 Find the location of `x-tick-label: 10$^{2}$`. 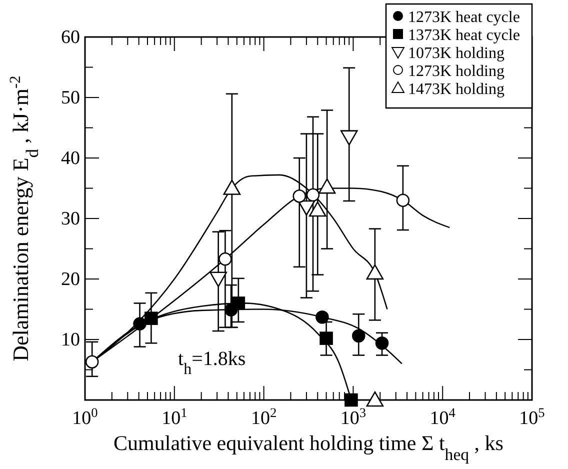

x-tick-label: 10$^{2}$ is located at coordinates (263, 416).